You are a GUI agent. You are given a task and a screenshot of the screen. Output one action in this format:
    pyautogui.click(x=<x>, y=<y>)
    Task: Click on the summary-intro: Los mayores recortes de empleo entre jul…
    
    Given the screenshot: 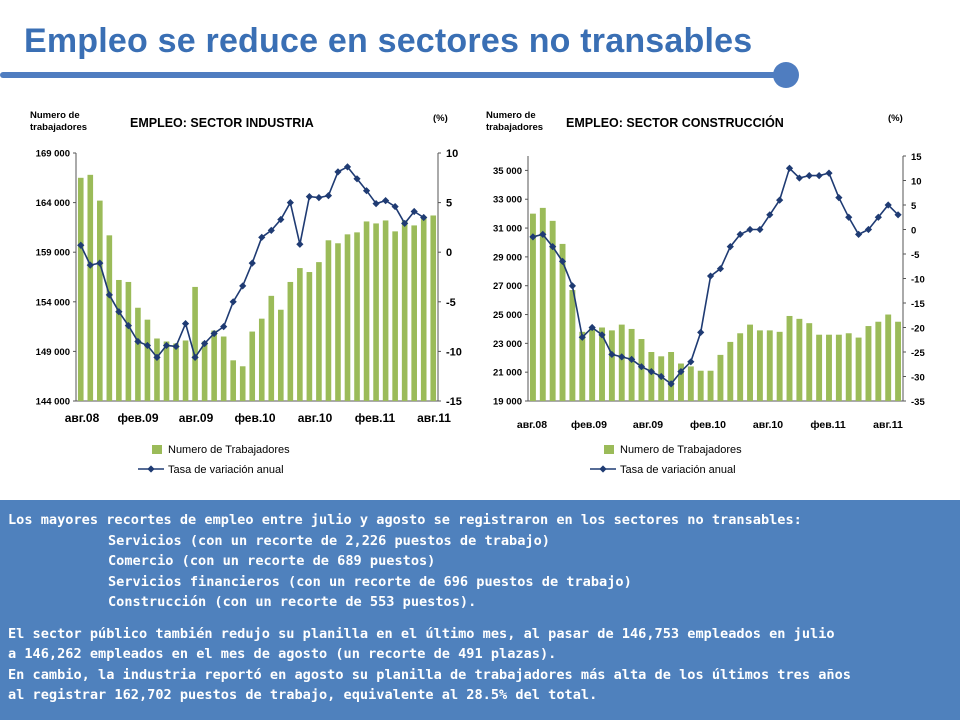 What is the action you would take?
    pyautogui.click(x=405, y=520)
    